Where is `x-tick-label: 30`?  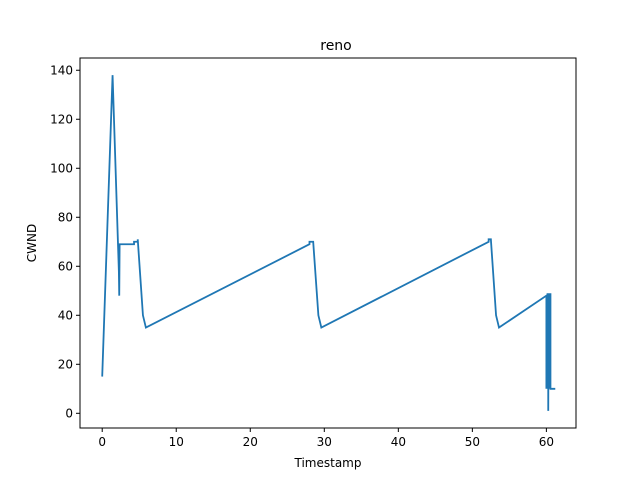 x-tick-label: 30 is located at coordinates (324, 442).